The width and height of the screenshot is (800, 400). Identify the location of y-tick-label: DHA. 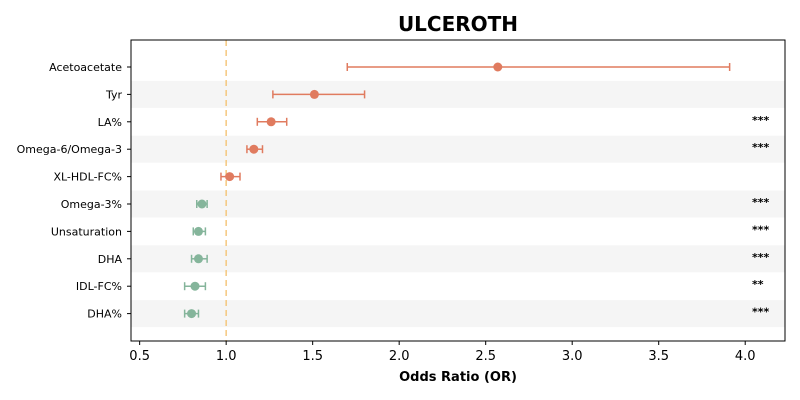
(110, 259).